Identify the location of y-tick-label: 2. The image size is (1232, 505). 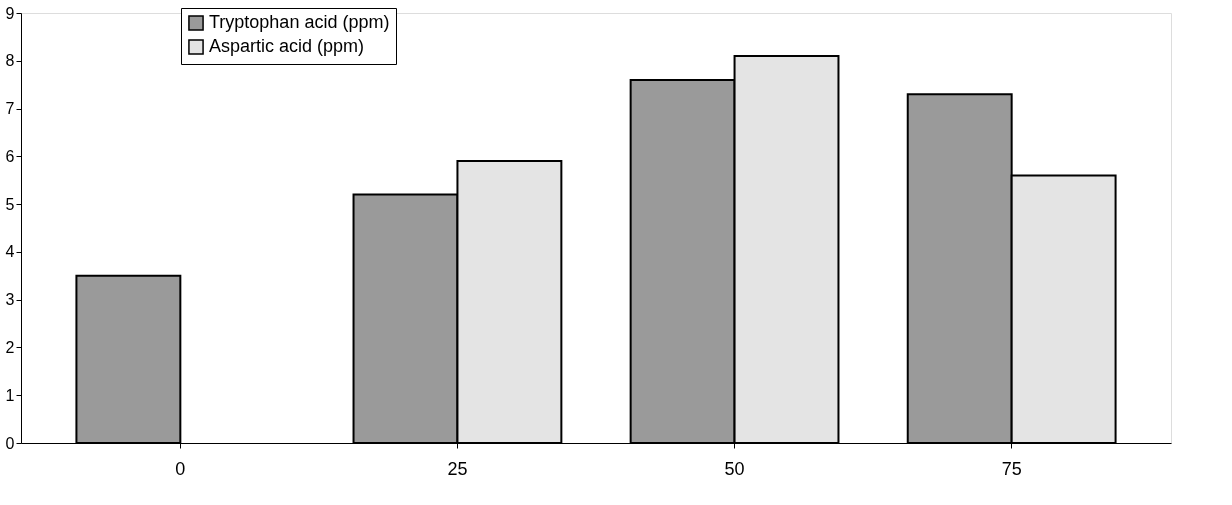
(10, 347).